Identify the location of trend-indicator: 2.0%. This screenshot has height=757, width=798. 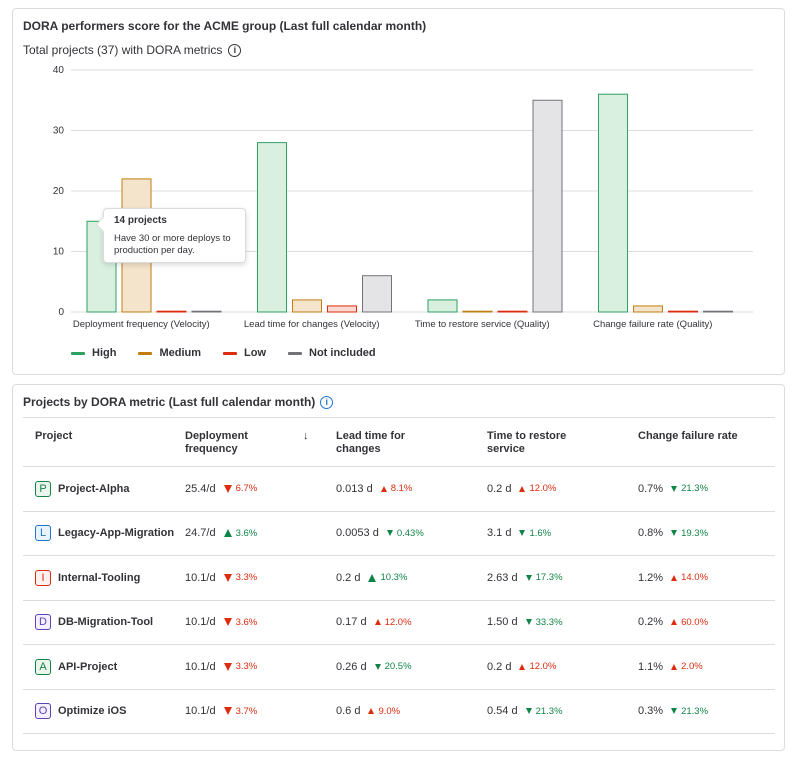
(687, 666).